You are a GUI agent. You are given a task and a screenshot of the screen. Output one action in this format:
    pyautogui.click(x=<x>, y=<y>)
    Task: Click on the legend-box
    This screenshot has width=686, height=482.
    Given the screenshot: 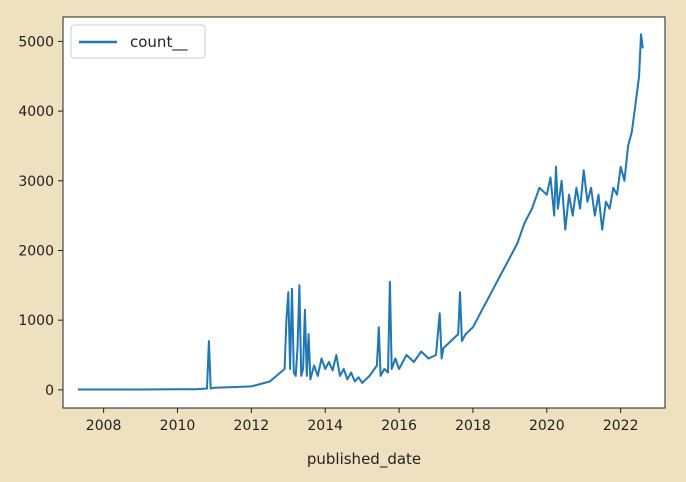 What is the action you would take?
    pyautogui.click(x=138, y=41)
    